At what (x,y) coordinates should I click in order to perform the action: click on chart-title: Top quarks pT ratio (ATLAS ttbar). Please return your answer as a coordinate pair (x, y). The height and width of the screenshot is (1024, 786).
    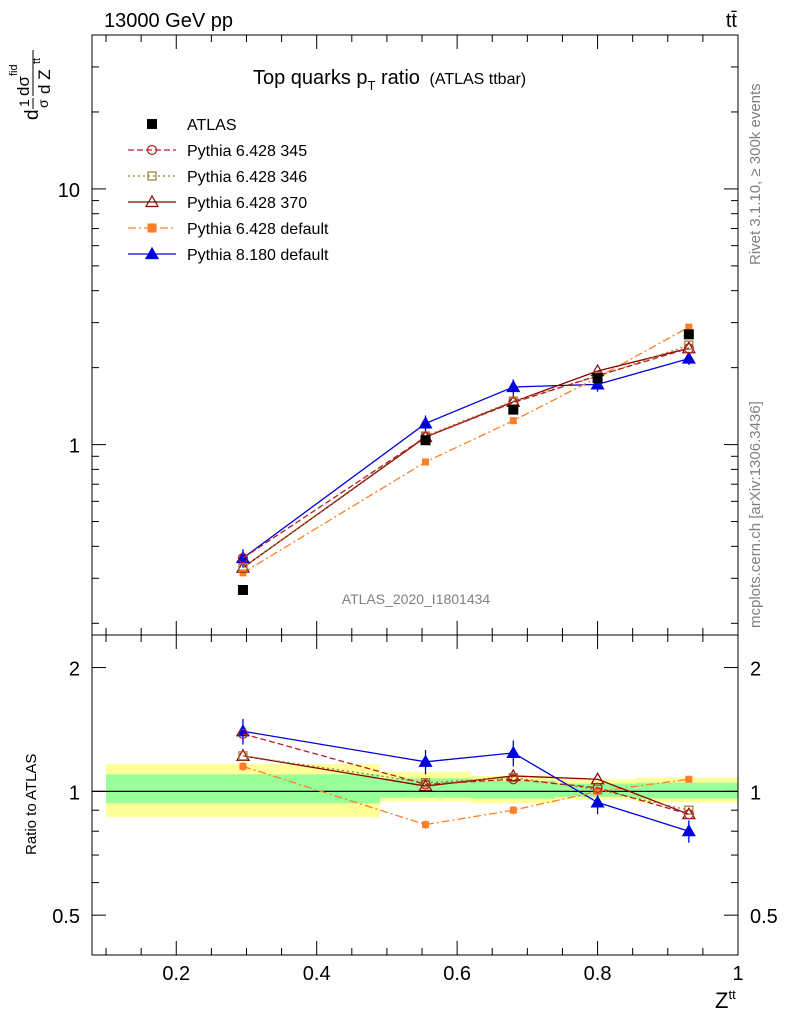
    Looking at the image, I should click on (389, 80).